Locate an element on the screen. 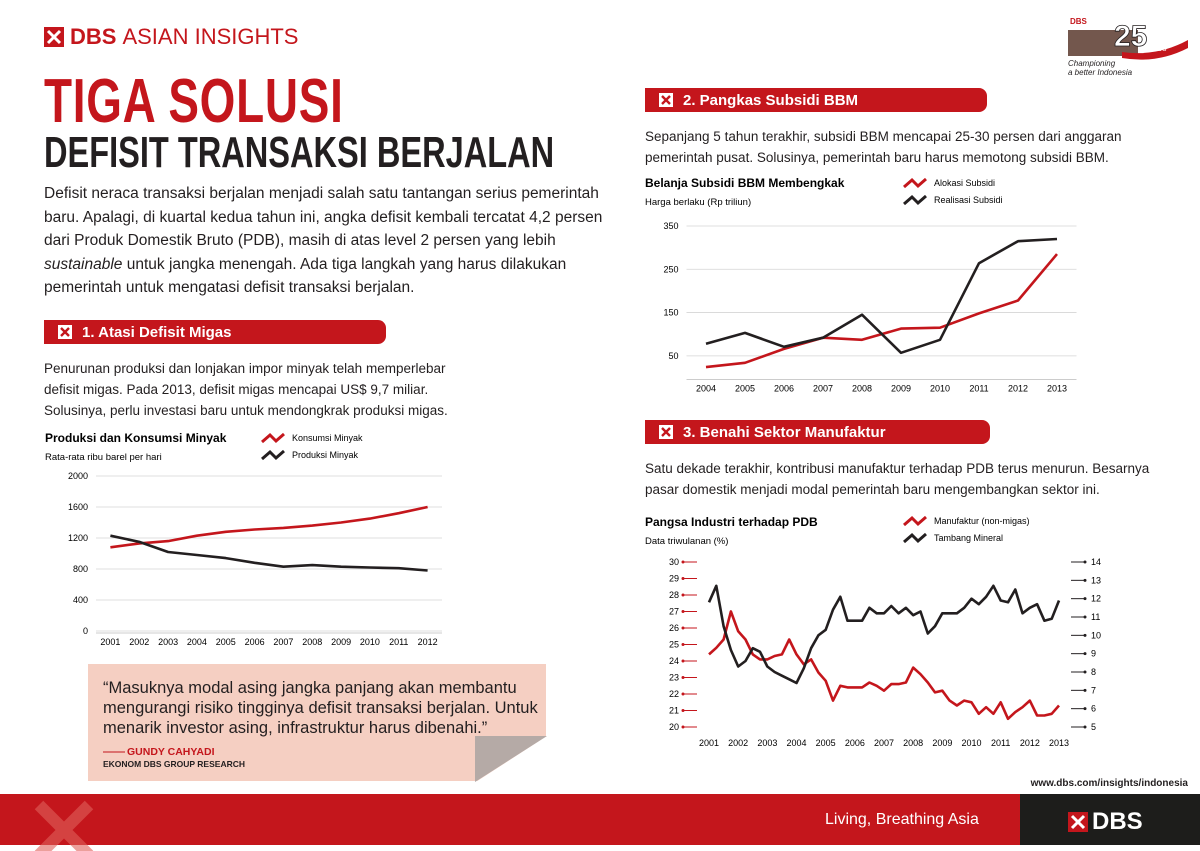  legend-label: Alokasi Subsidi is located at coordinates (964, 183).